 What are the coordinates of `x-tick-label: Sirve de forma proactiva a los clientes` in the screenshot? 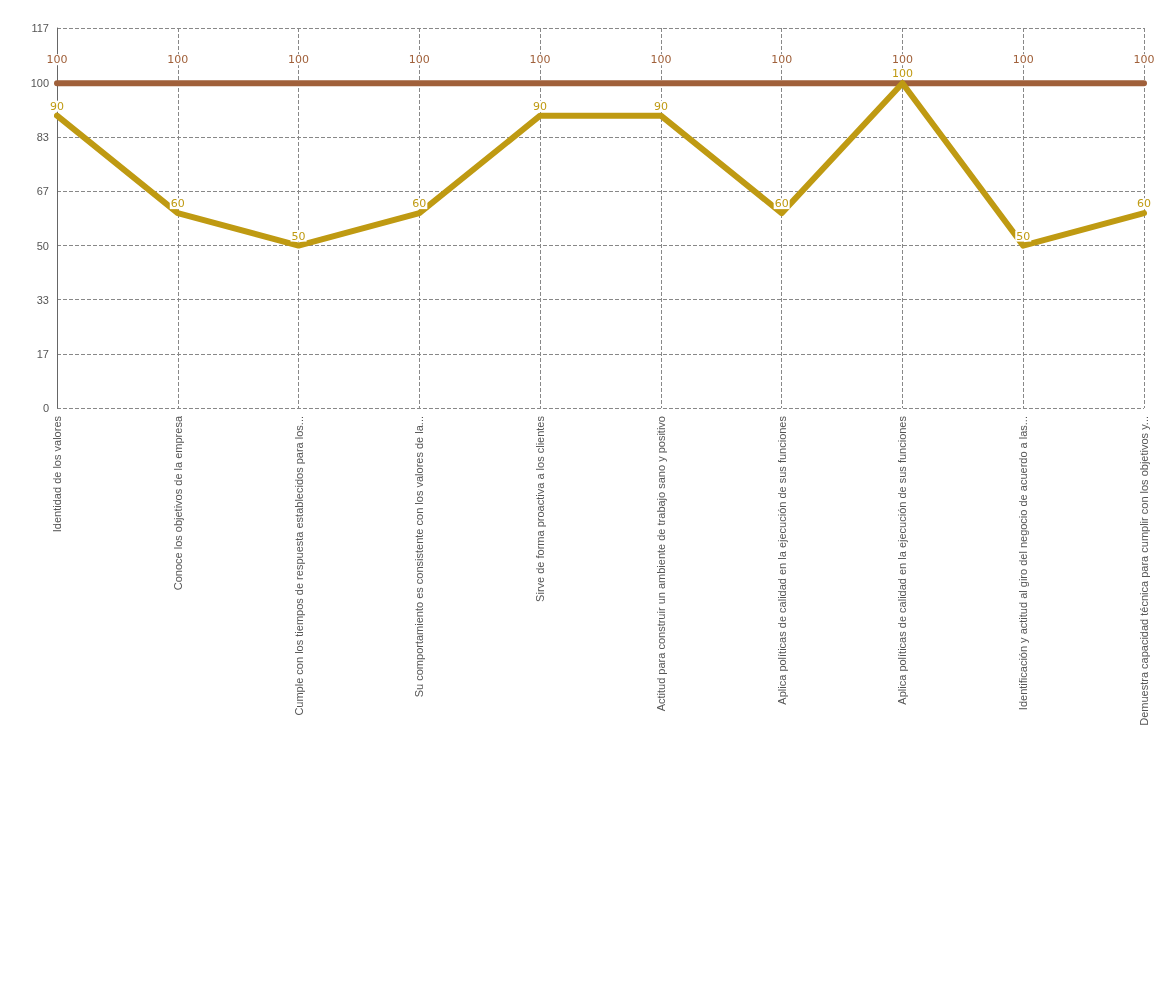 It's located at (540, 508).